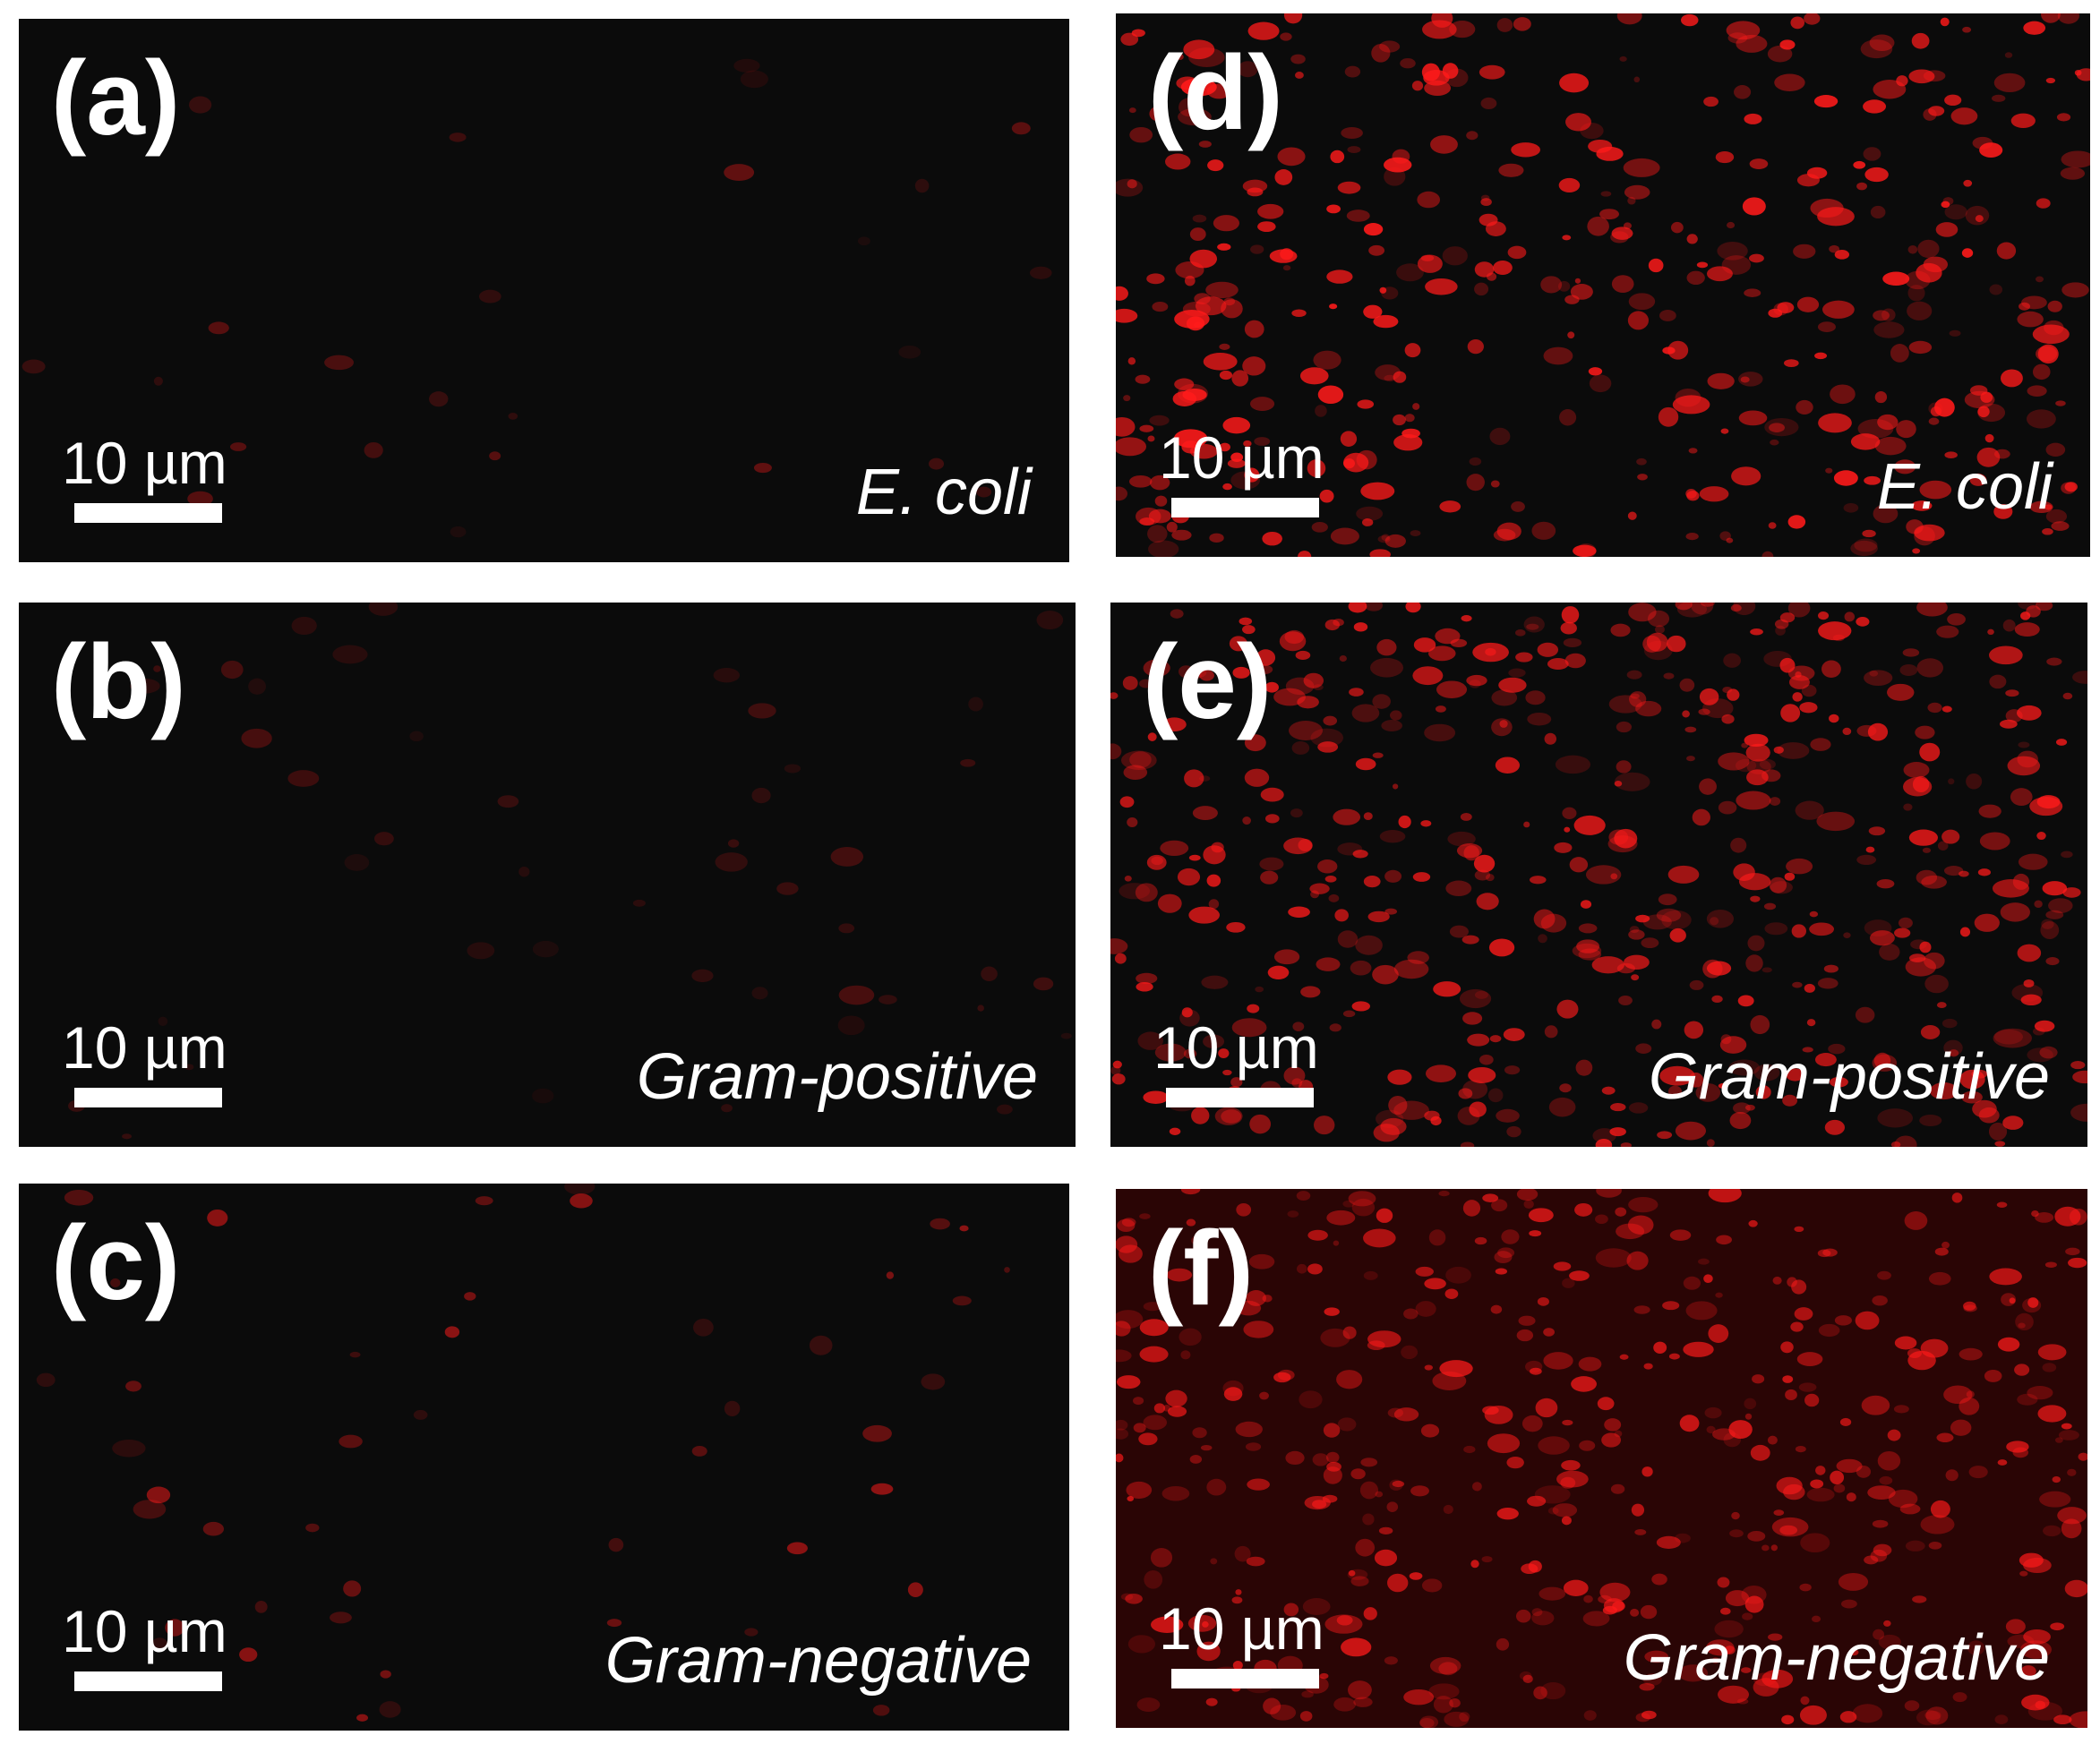  I want to click on panel-label: (f), so click(1201, 1269).